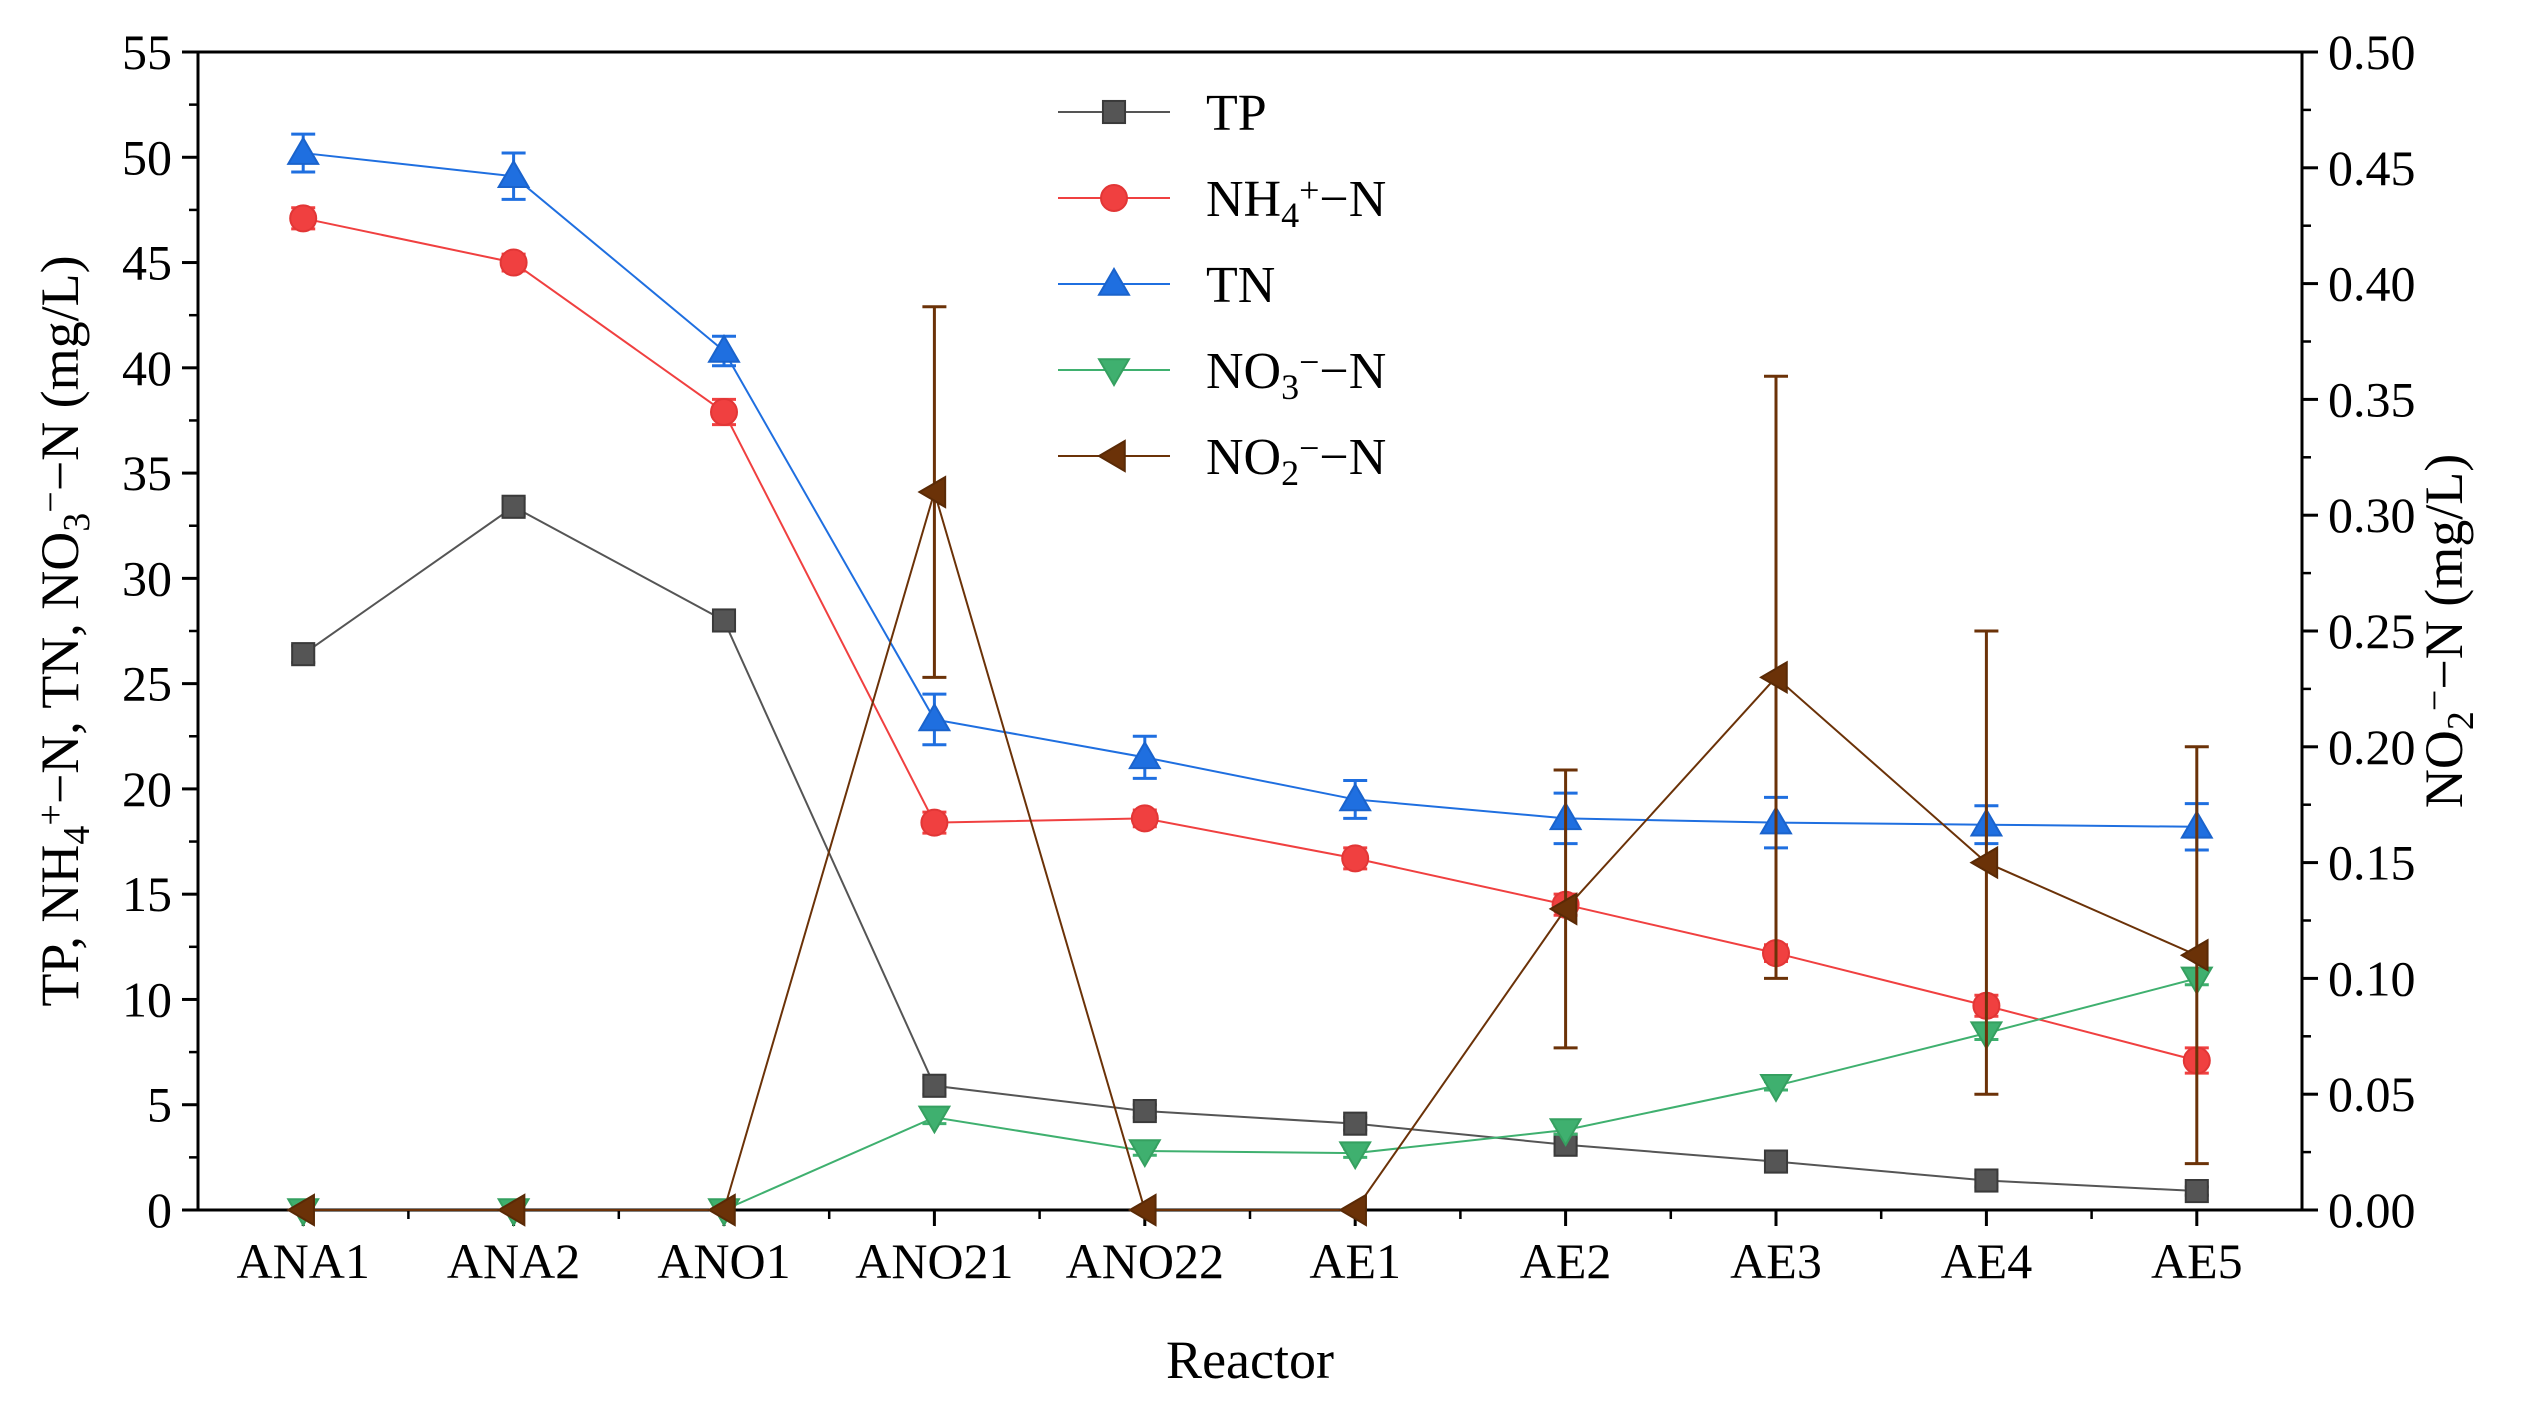  What do you see at coordinates (2372, 1210) in the screenshot?
I see `y-right-tick-label: 0.00` at bounding box center [2372, 1210].